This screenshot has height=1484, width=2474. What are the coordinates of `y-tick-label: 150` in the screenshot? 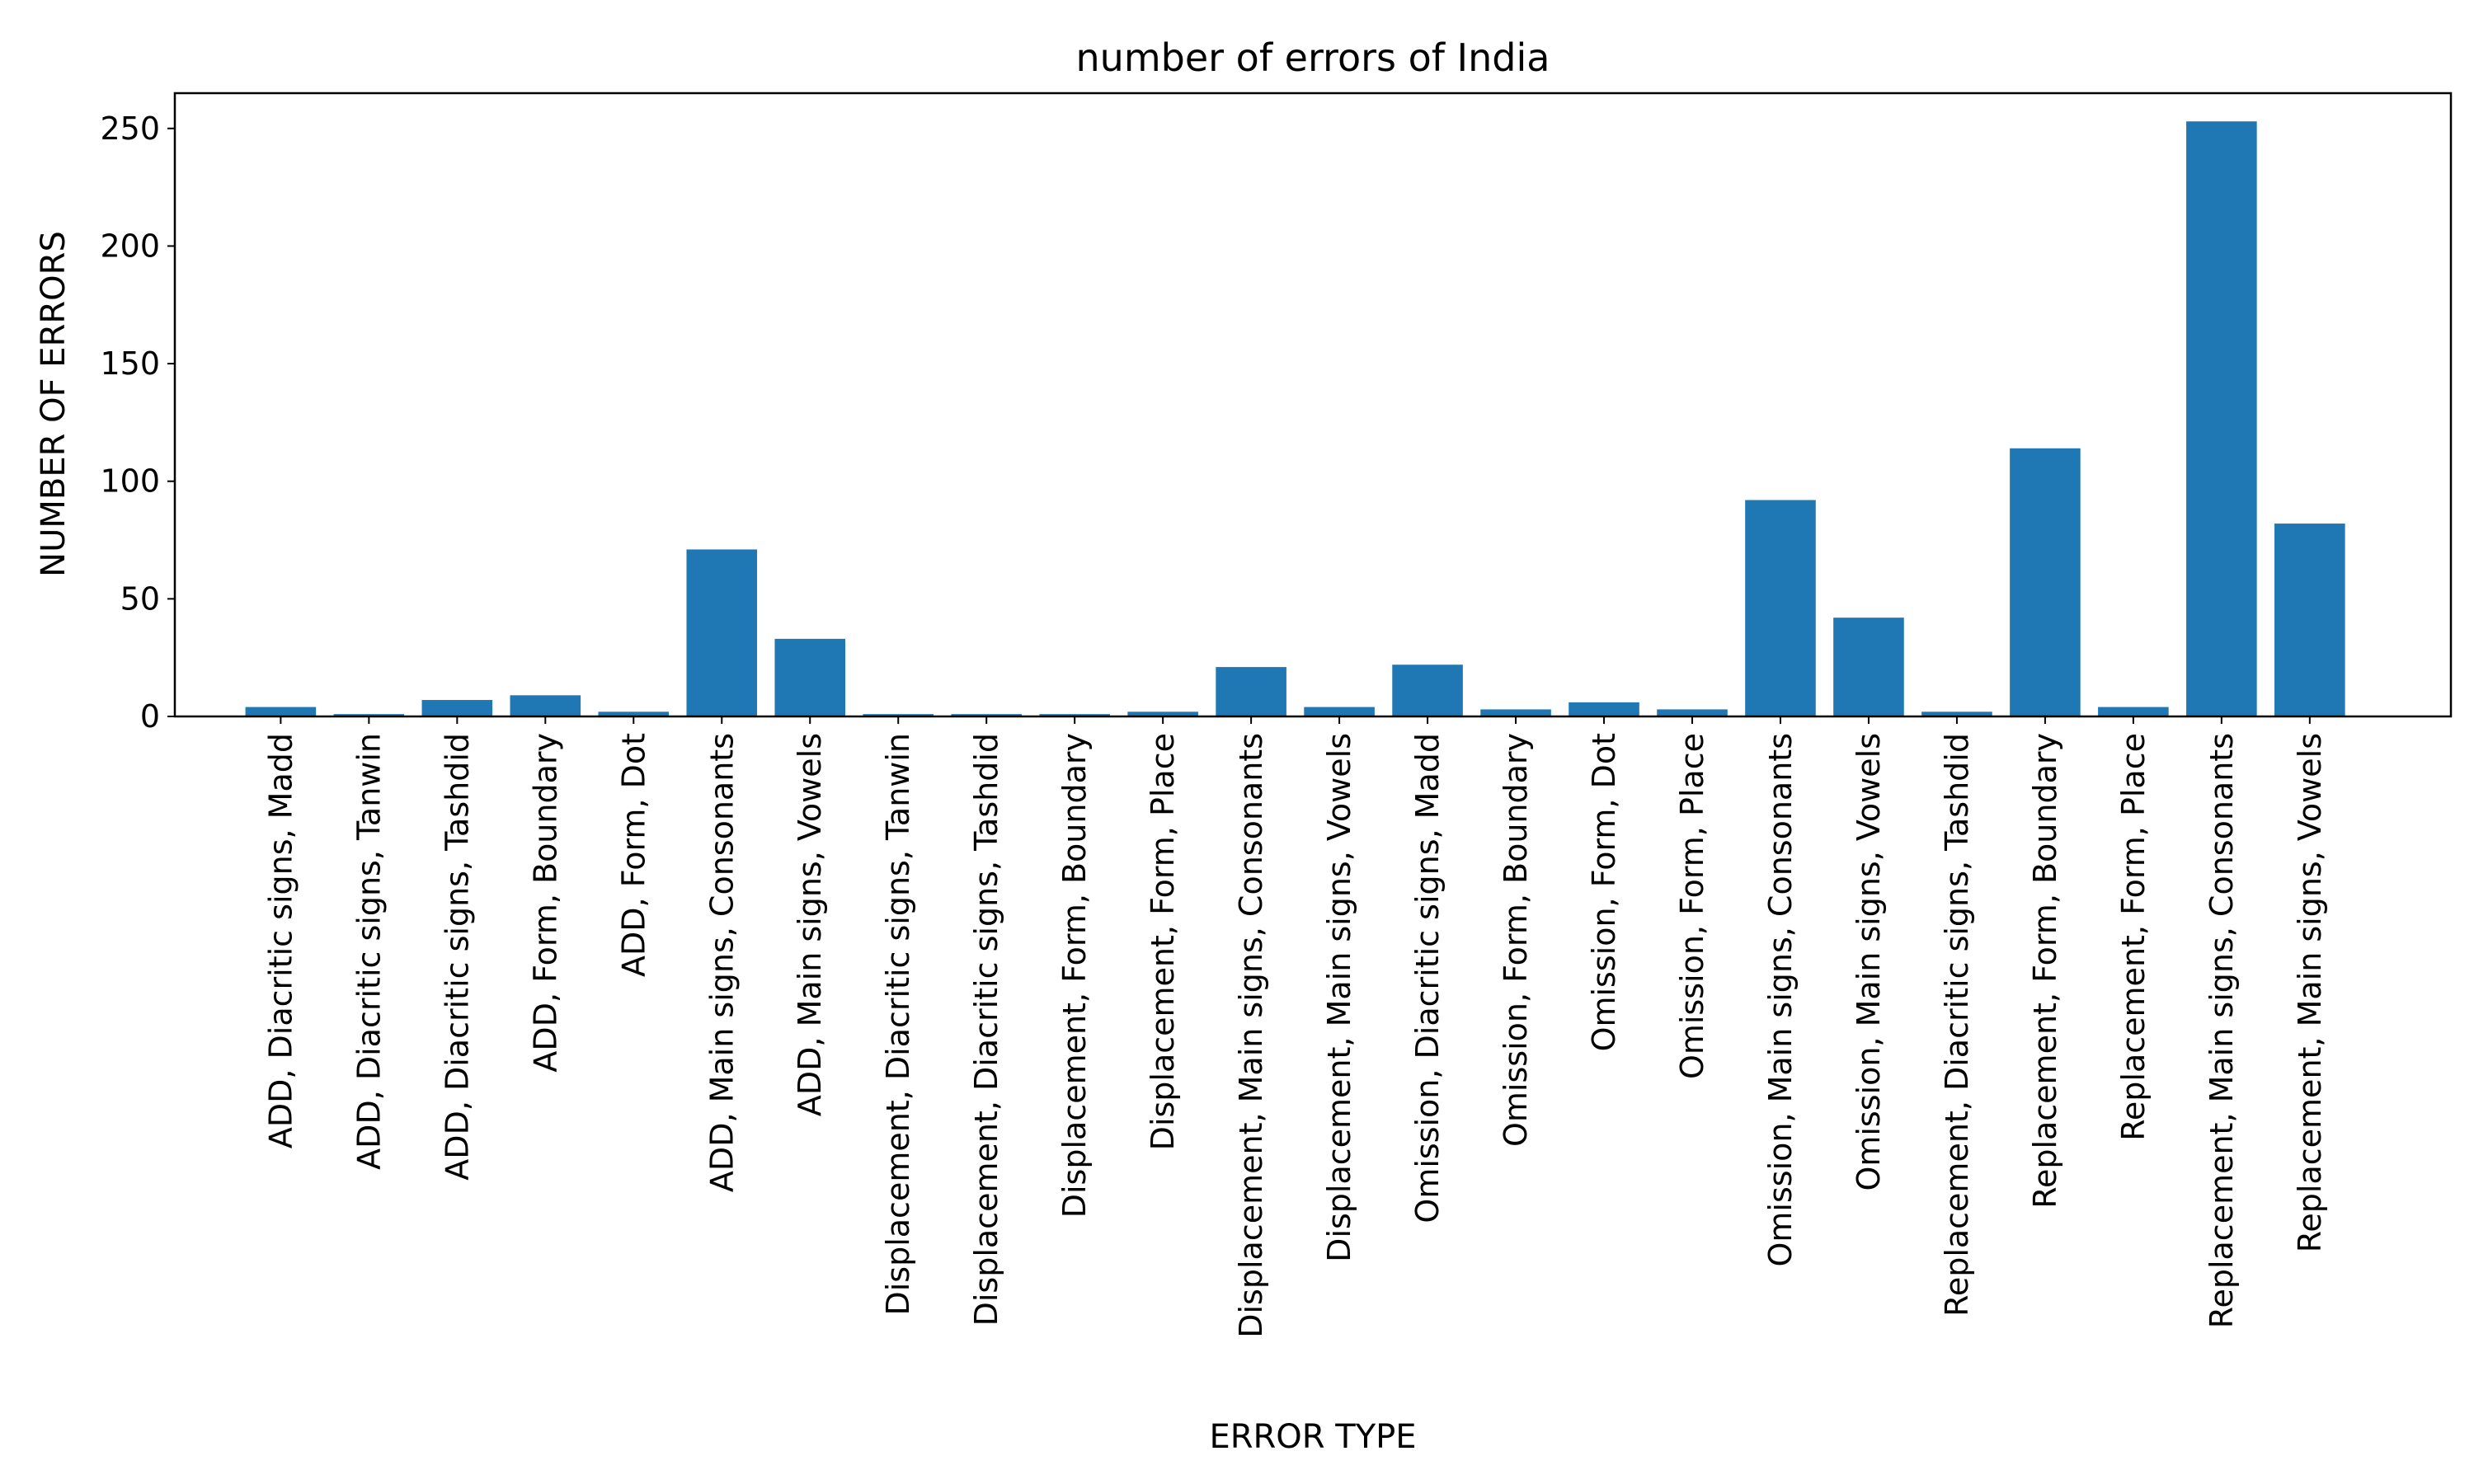 It's located at (130, 363).